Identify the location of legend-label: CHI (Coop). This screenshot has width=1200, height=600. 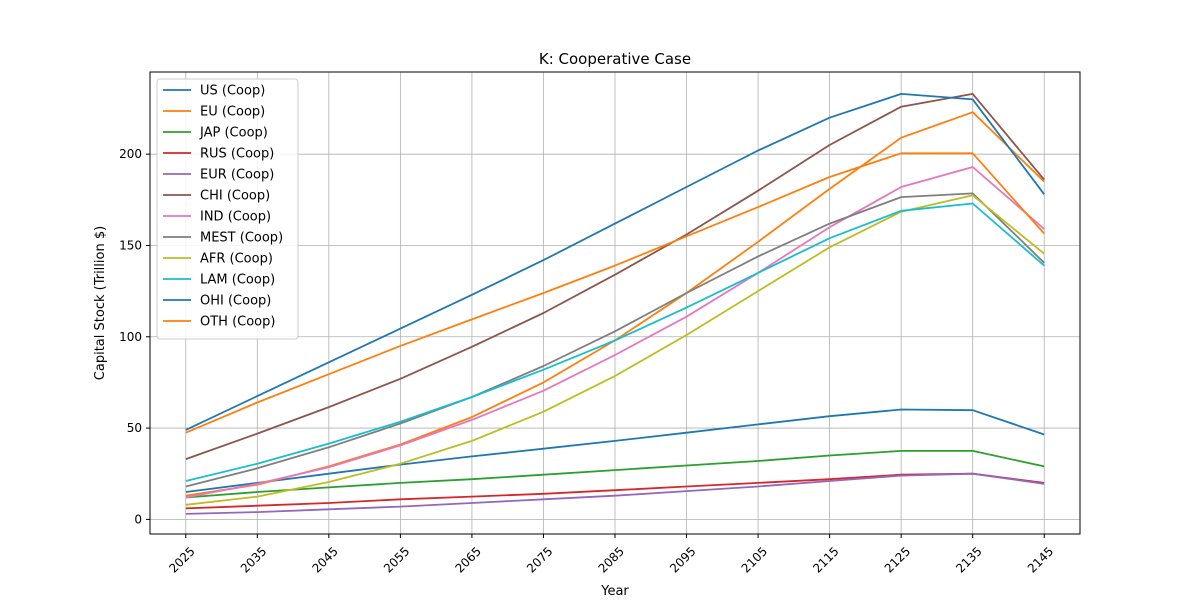
(235, 196).